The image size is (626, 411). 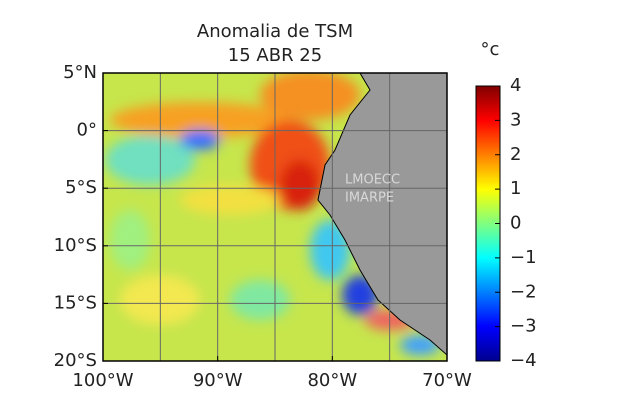 What do you see at coordinates (447, 380) in the screenshot?
I see `x-tick-label: 70°W` at bounding box center [447, 380].